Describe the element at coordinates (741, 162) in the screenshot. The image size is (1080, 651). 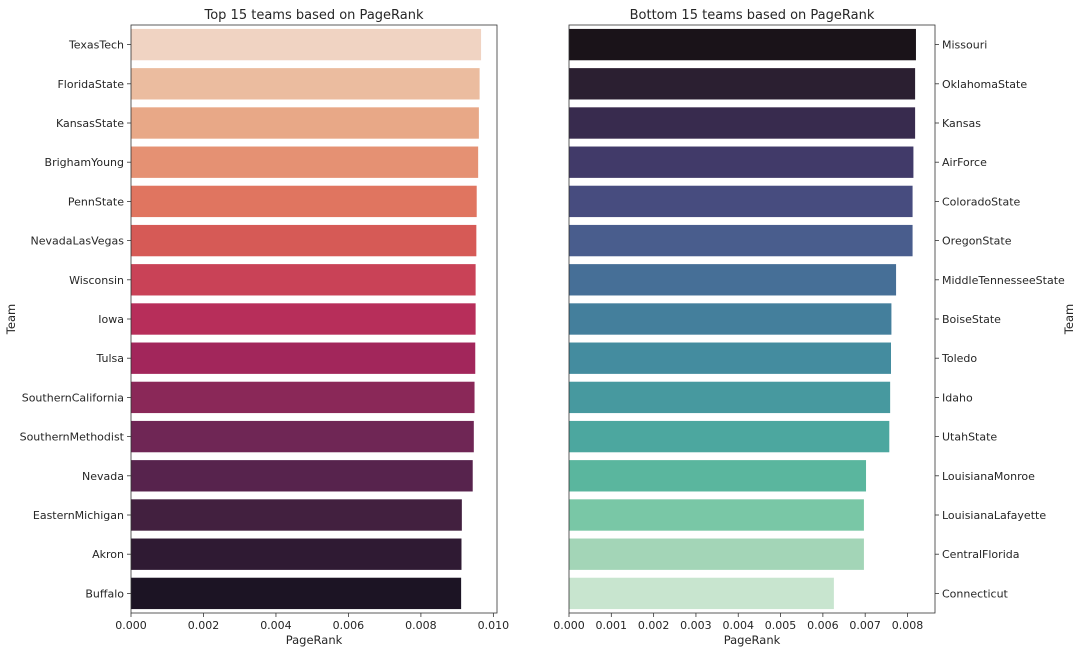
I see `bar-AirForce` at that location.